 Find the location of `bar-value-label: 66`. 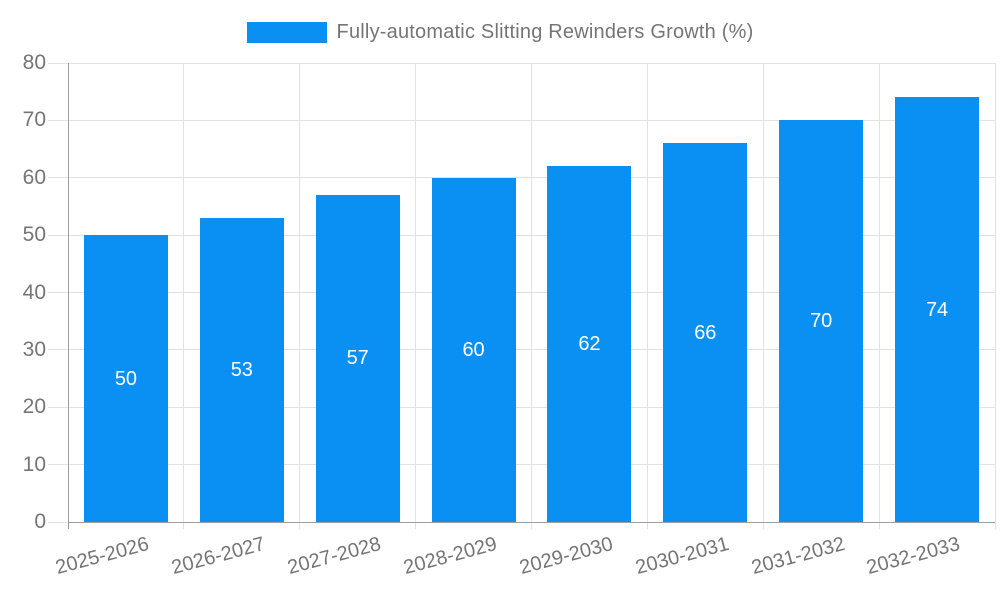

bar-value-label: 66 is located at coordinates (705, 332).